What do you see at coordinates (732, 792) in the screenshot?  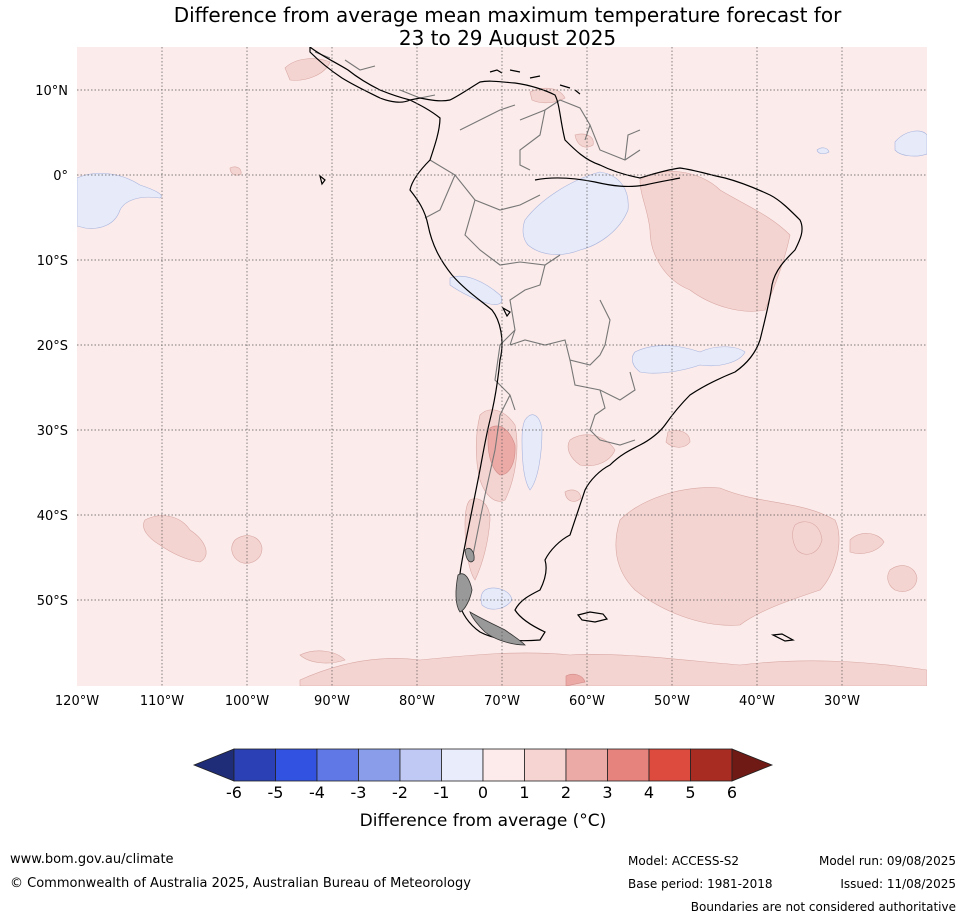 I see `colorbar-tick-label: 6` at bounding box center [732, 792].